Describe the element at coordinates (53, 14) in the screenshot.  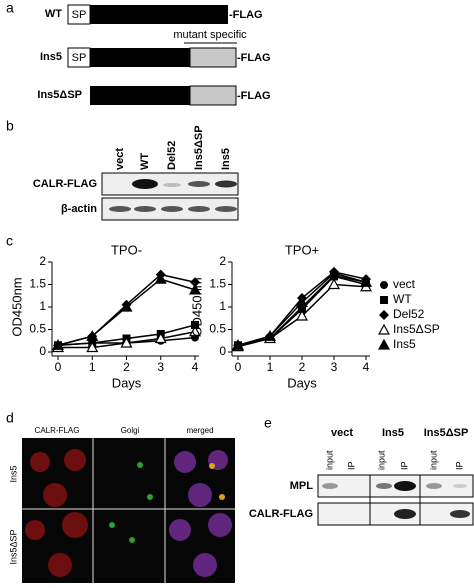
I see `construct-name: WT` at that location.